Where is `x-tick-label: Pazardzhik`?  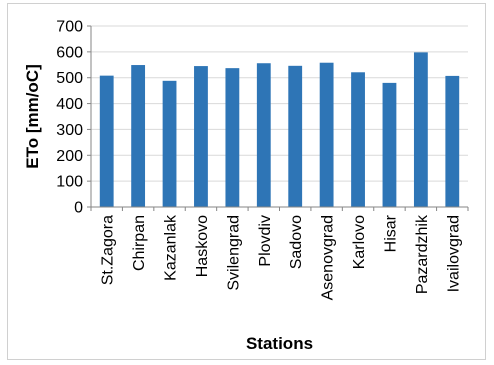 x-tick-label: Pazardzhik is located at coordinates (422, 254).